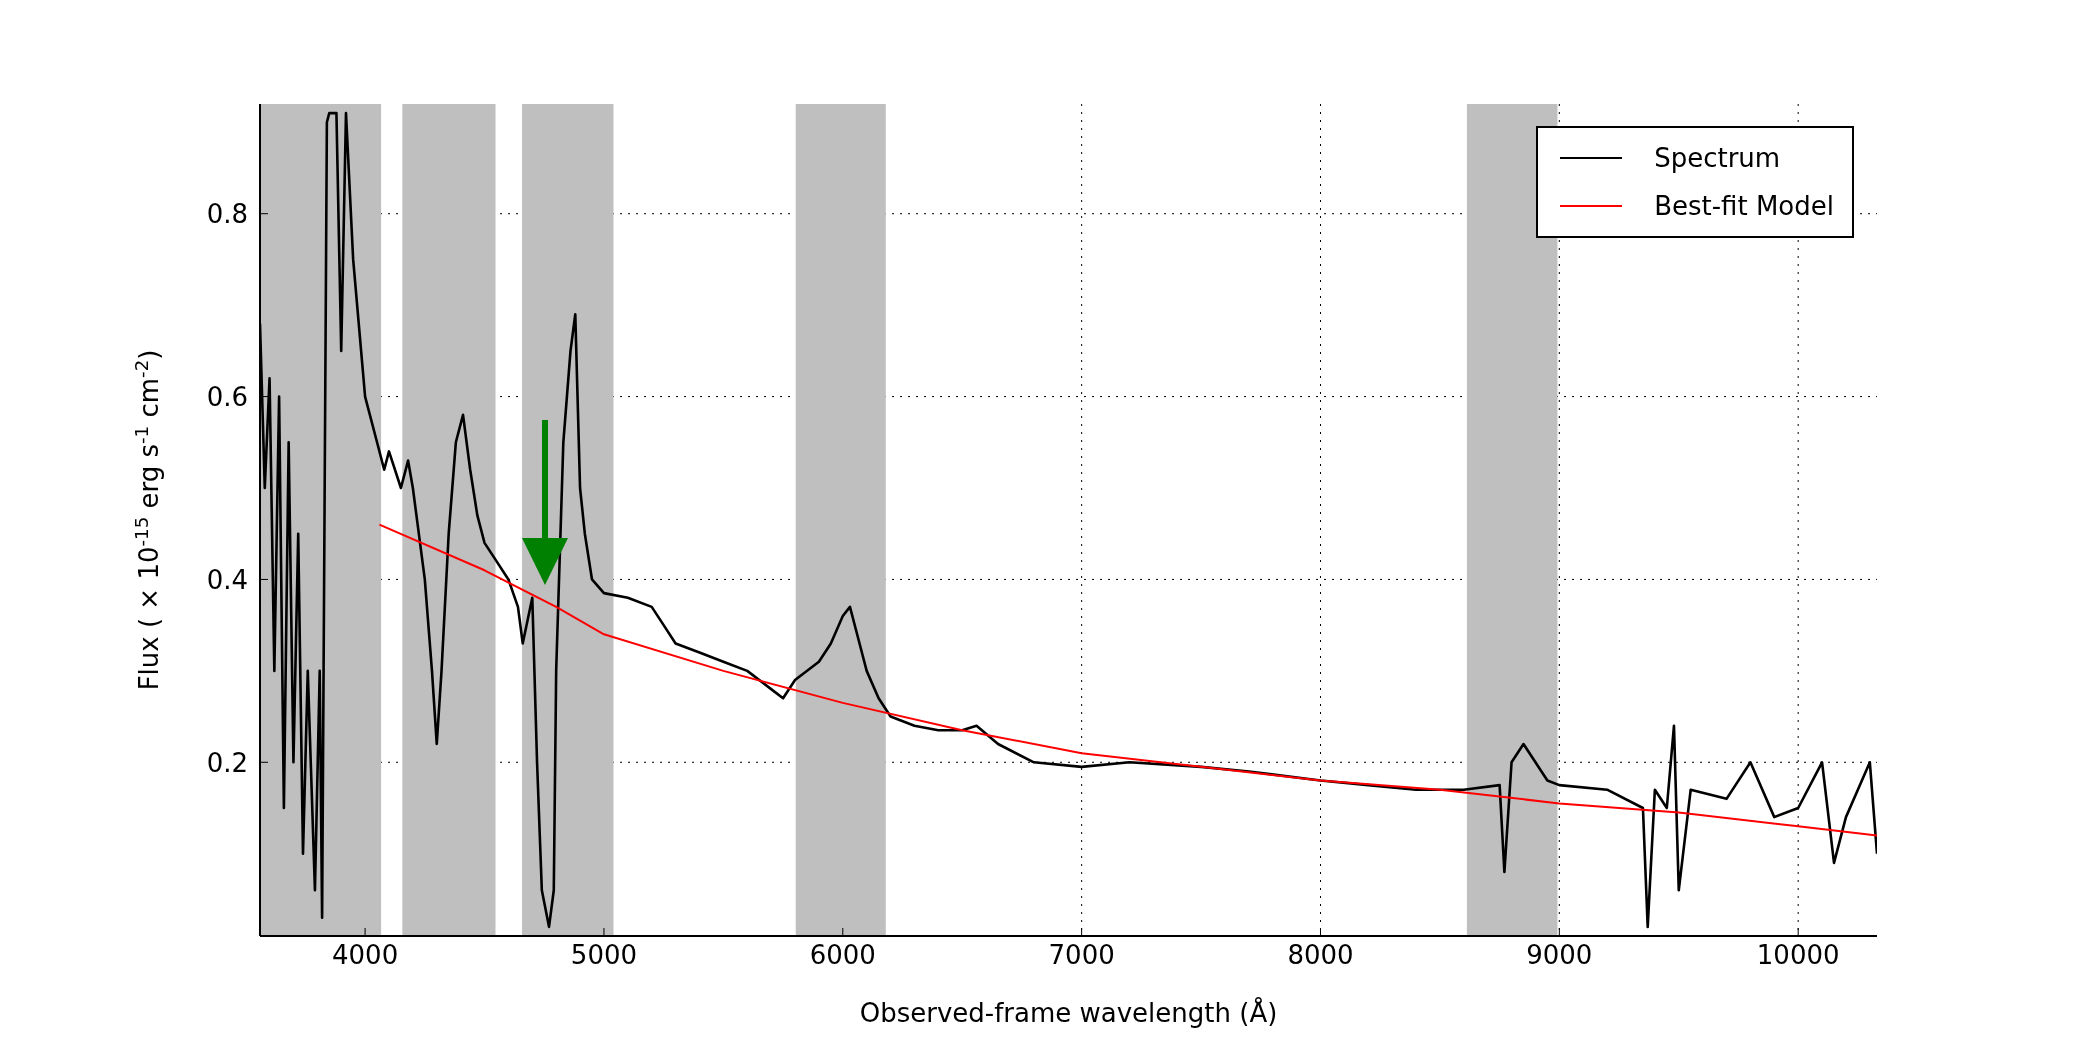  Describe the element at coordinates (1068, 1012) in the screenshot. I see `x-axis-title: Observed-frame wavelength (Å)` at that location.